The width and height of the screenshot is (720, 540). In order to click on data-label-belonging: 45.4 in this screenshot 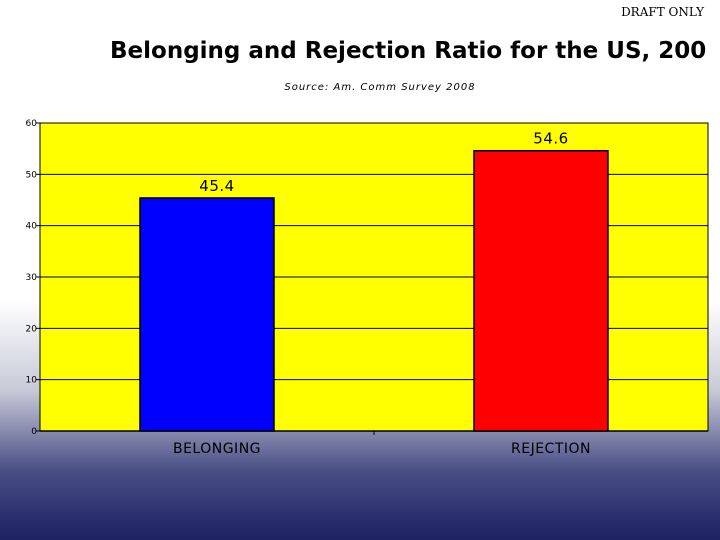, I will do `click(216, 186)`.